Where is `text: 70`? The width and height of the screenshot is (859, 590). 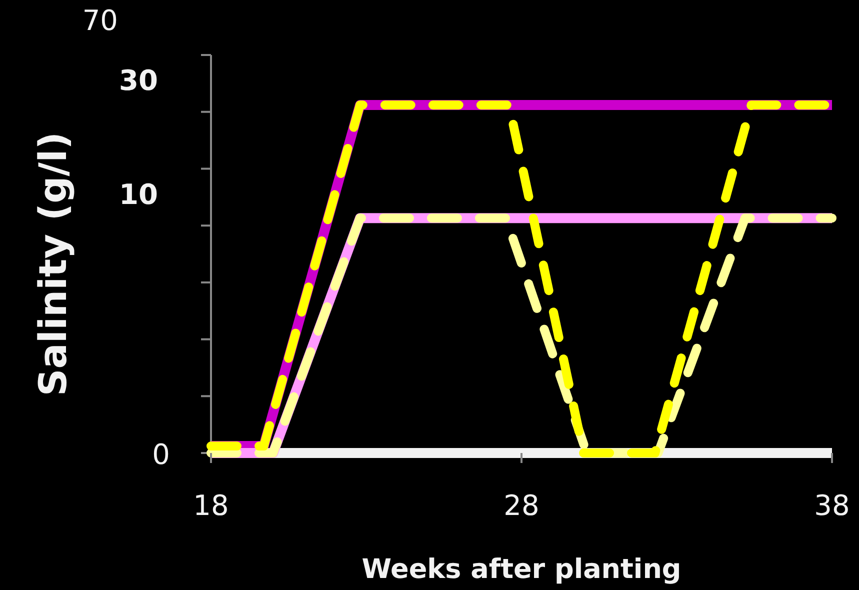 text: 70 is located at coordinates (100, 20).